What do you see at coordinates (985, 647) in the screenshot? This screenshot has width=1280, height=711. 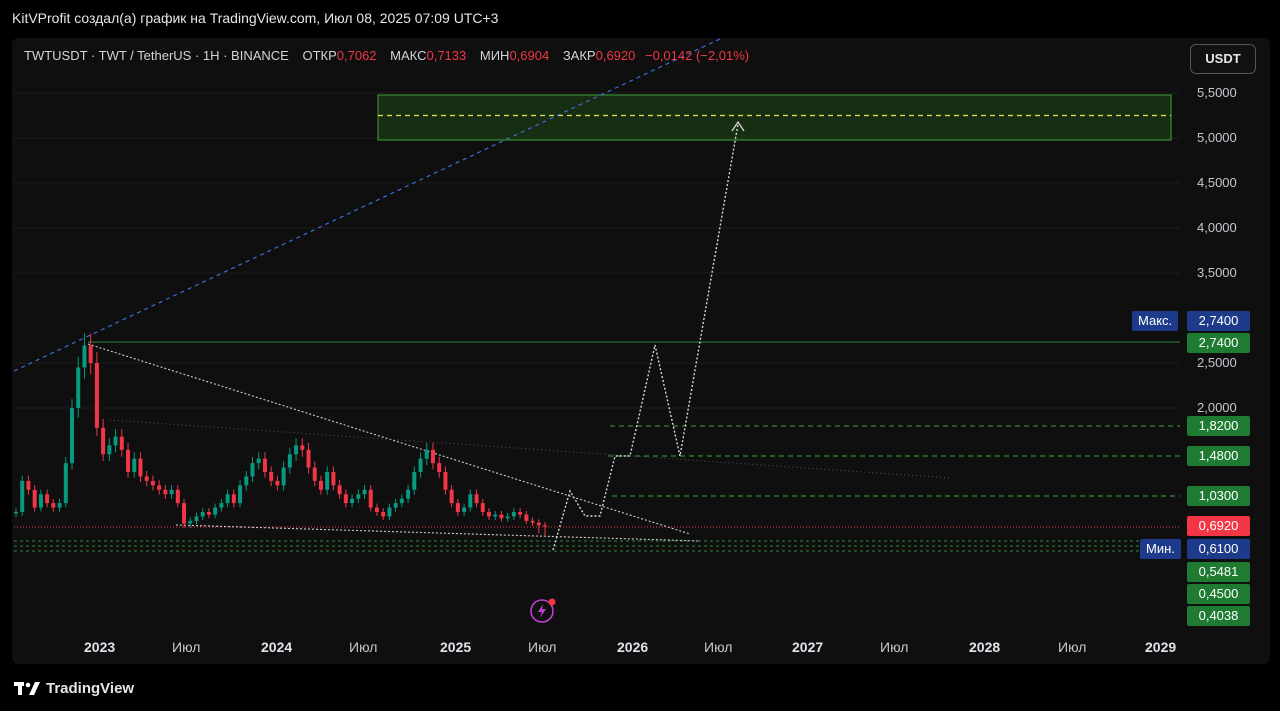 I see `time-tick-label: 2028` at bounding box center [985, 647].